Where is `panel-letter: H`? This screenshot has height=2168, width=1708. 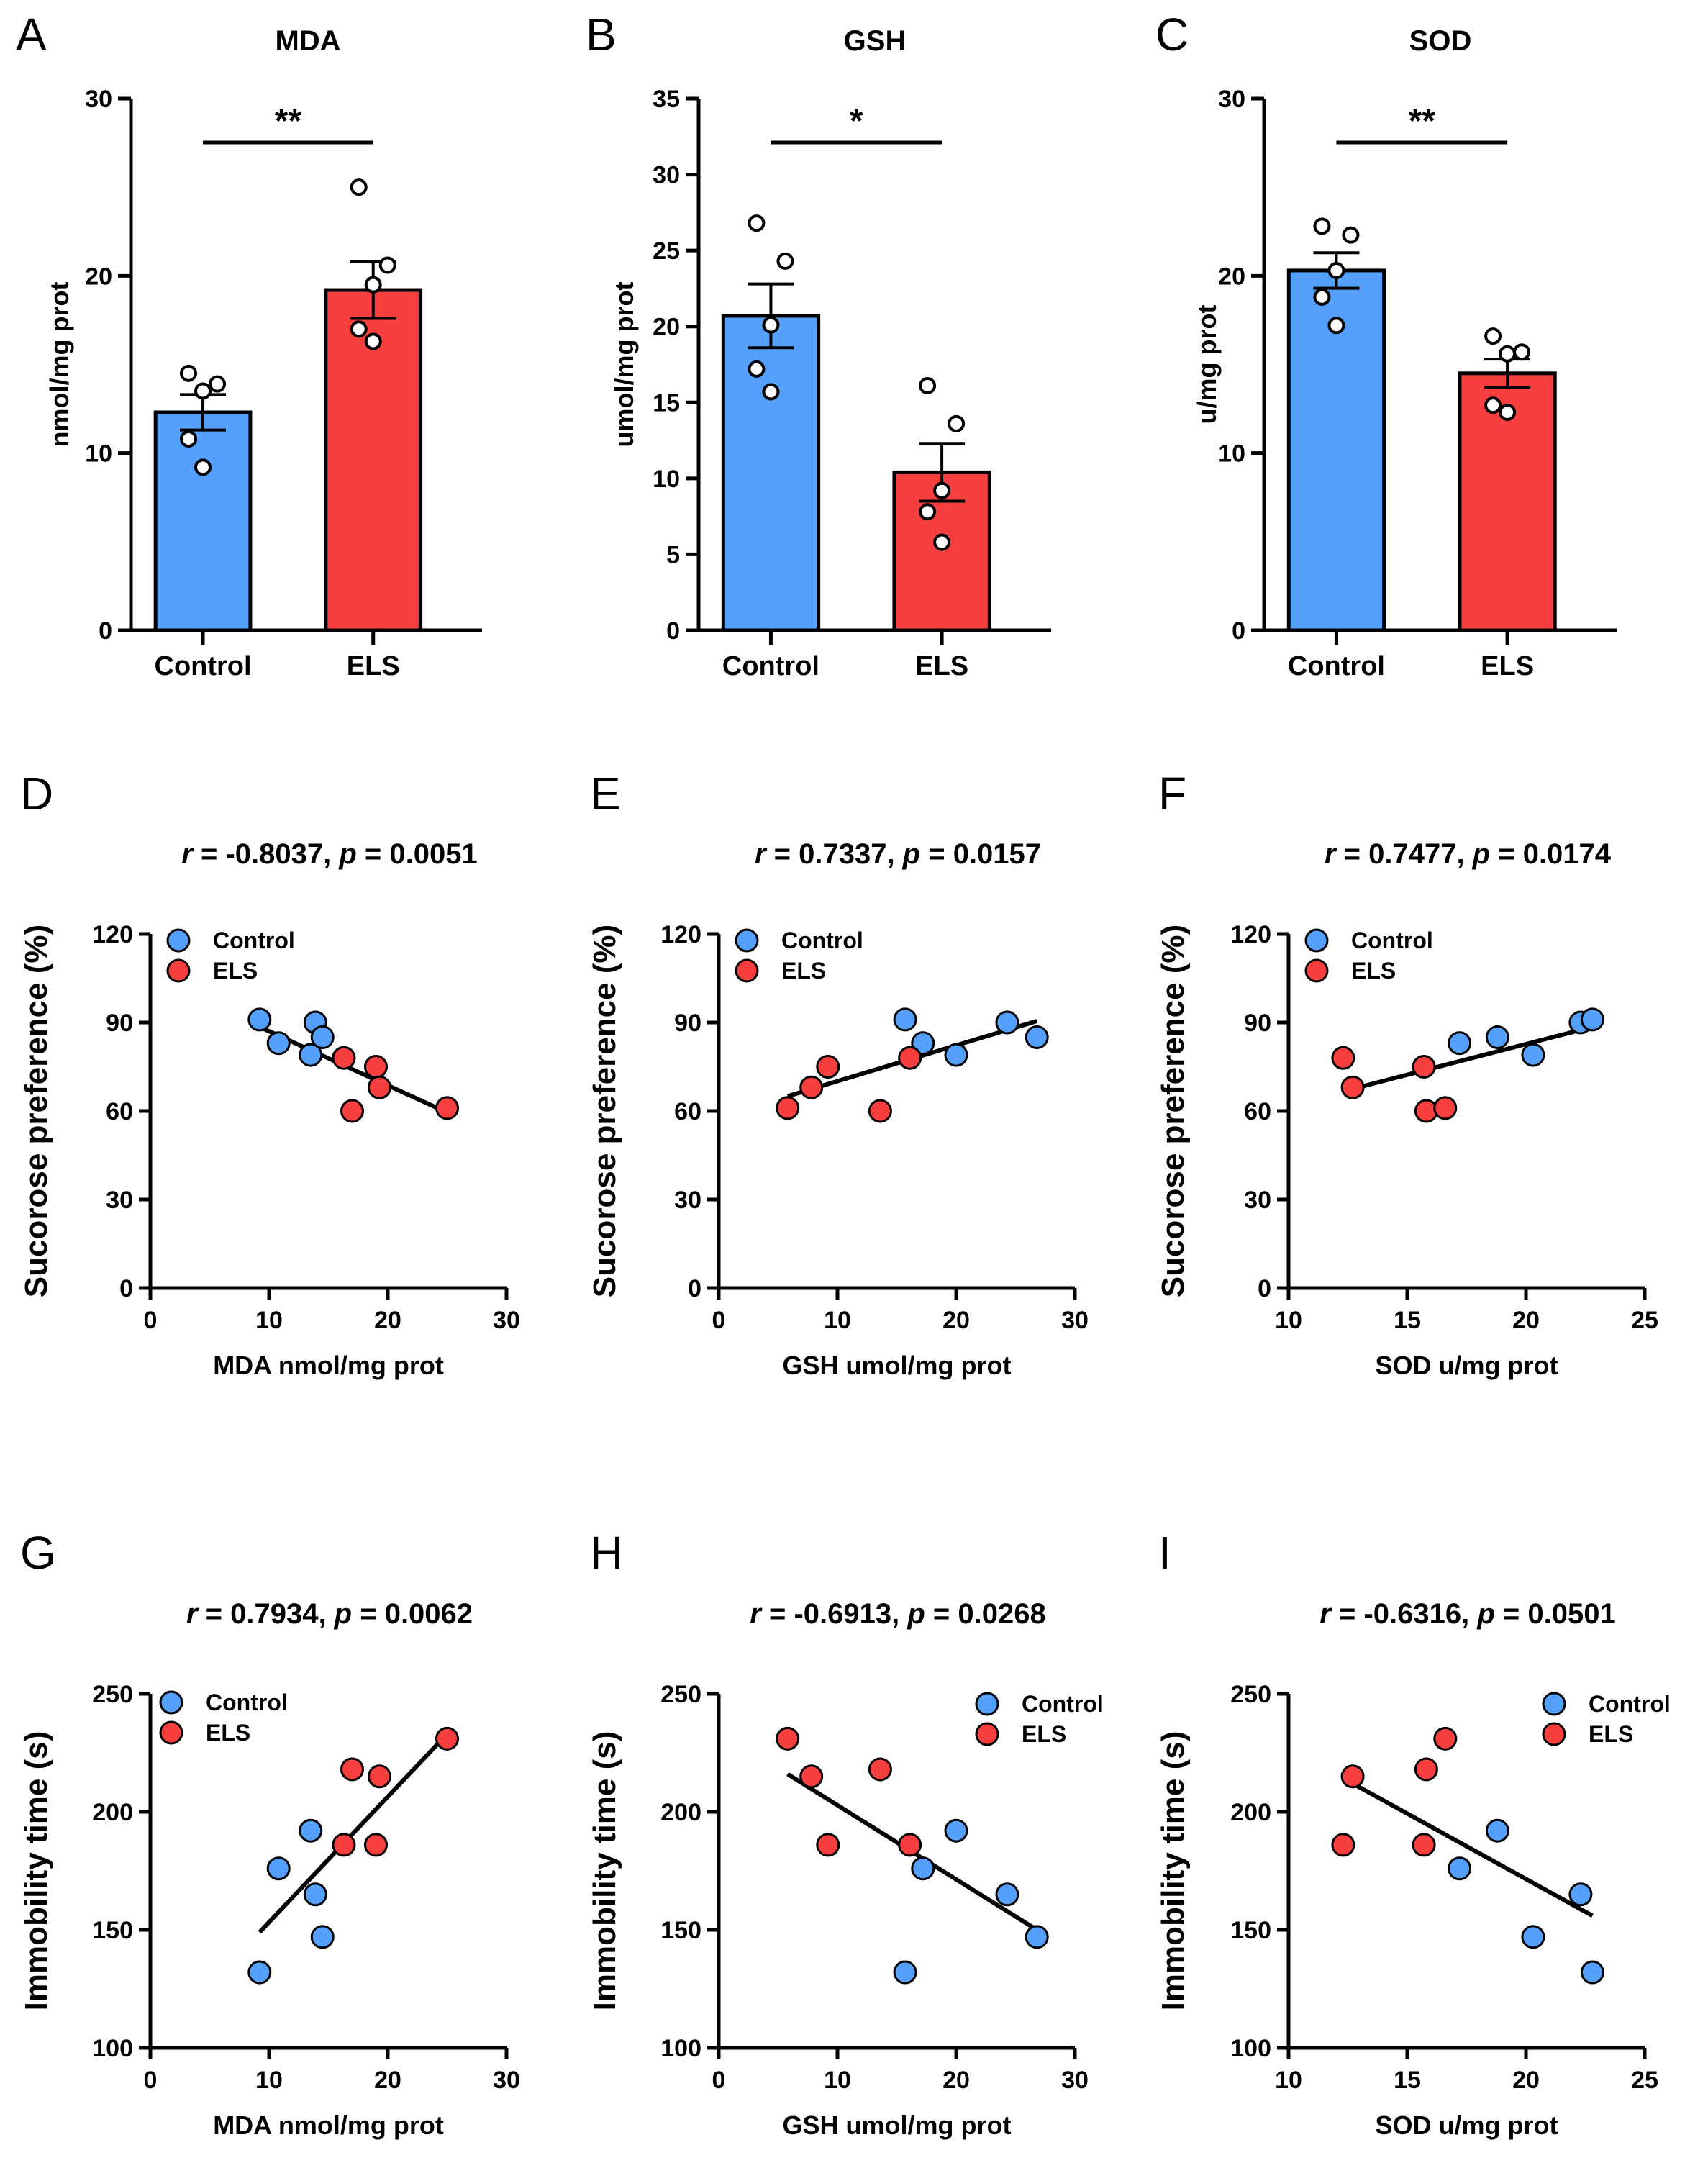
panel-letter: H is located at coordinates (606, 1553).